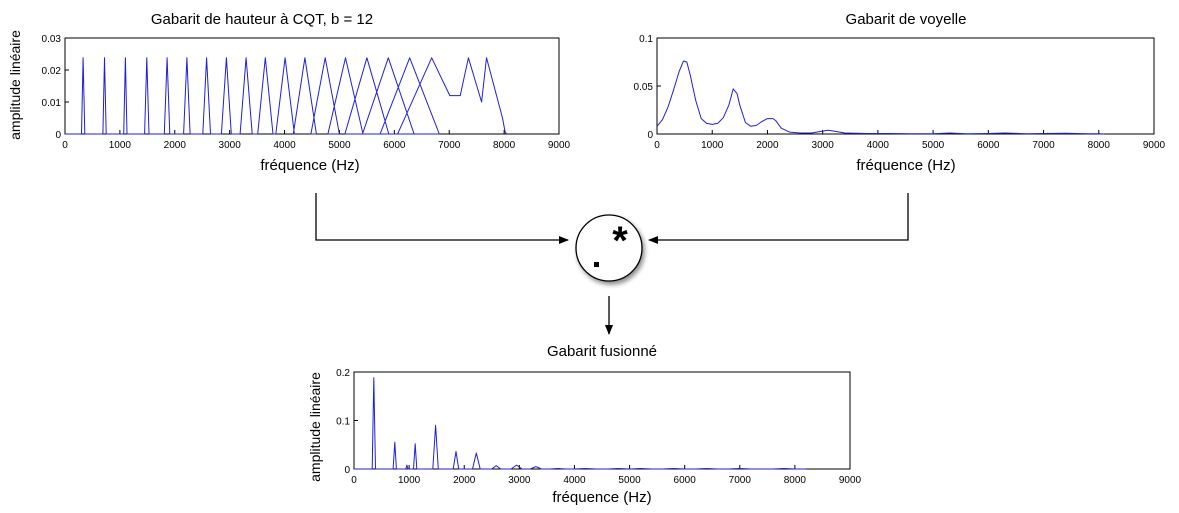 This screenshot has height=513, width=1179. What do you see at coordinates (354, 480) in the screenshot?
I see `fused-xtick-label: 0` at bounding box center [354, 480].